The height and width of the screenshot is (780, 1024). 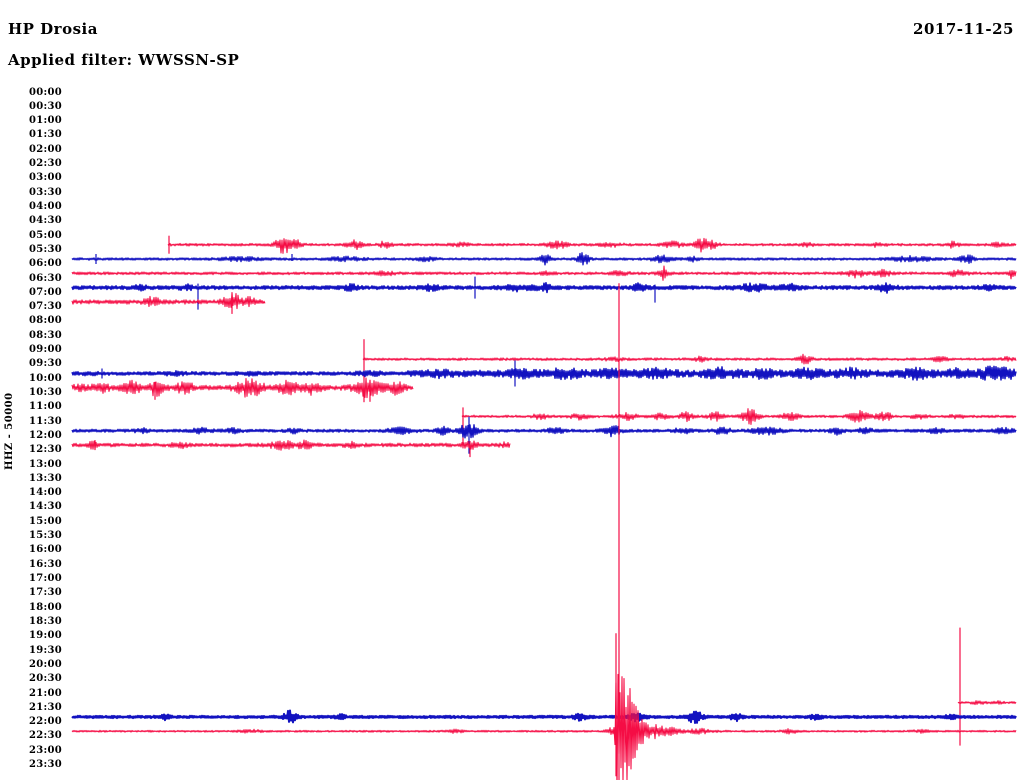 What do you see at coordinates (689, 359) in the screenshot?
I see `trace-09:30` at bounding box center [689, 359].